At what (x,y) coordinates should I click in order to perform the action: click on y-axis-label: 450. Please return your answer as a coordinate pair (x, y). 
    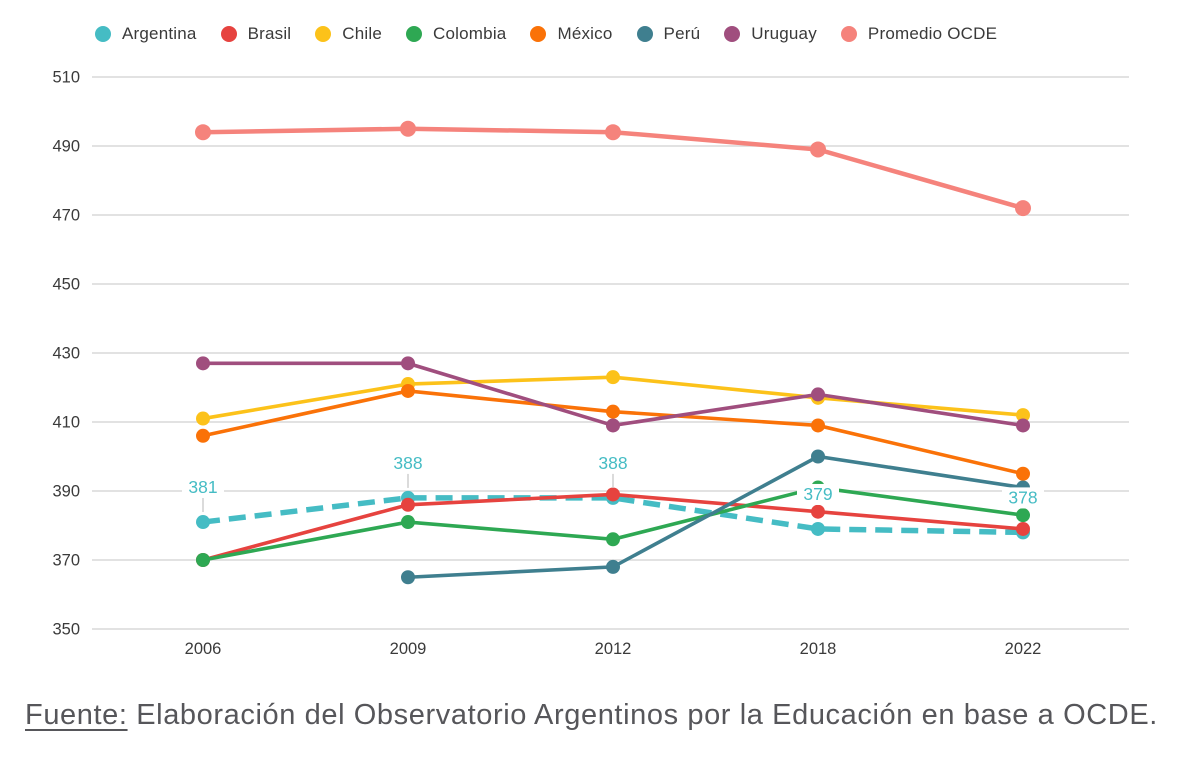
    Looking at the image, I should click on (66, 285).